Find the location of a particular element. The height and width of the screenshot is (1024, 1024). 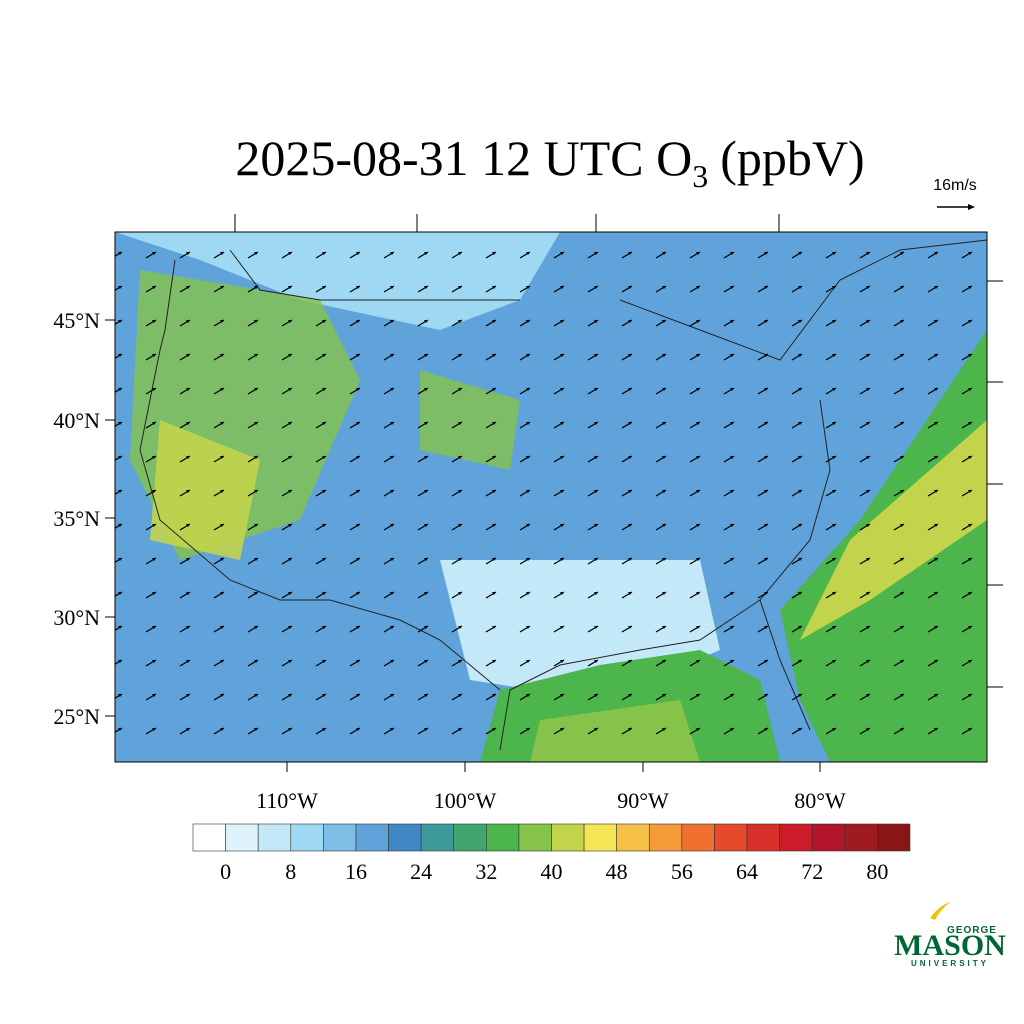

title-text: 2025-08-31 12 UTC O is located at coordinates (463, 158).